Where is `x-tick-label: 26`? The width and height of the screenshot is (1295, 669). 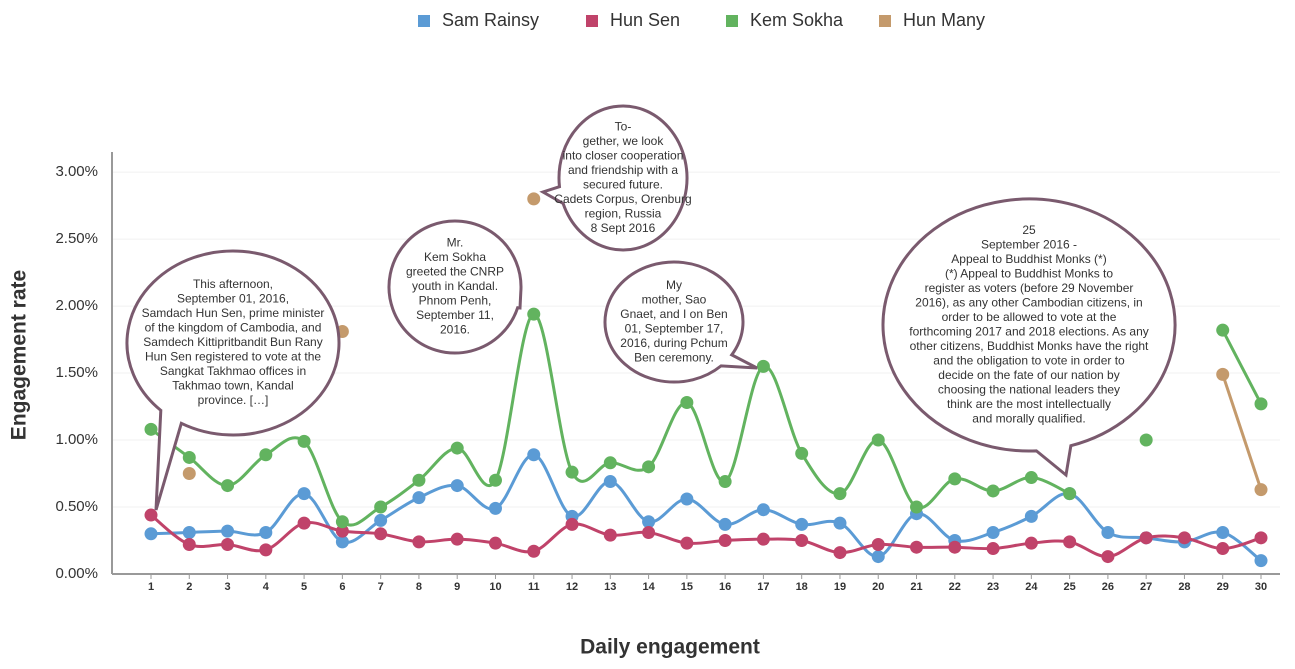 x-tick-label: 26 is located at coordinates (1108, 587).